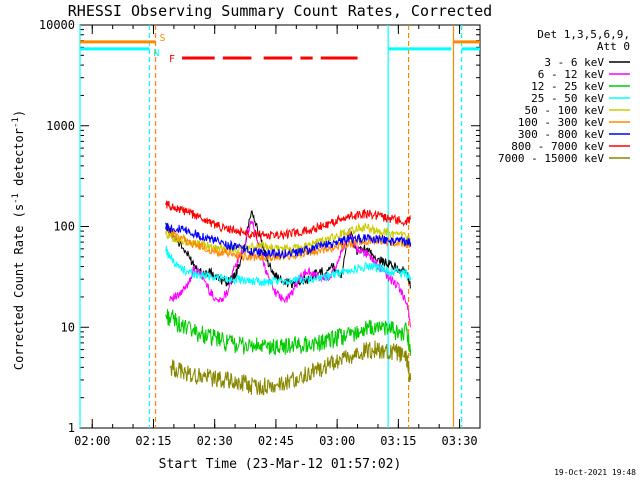 The height and width of the screenshot is (480, 640). What do you see at coordinates (583, 34) in the screenshot?
I see `legend-header-line1: Det 1,3,5,6,9,` at bounding box center [583, 34].